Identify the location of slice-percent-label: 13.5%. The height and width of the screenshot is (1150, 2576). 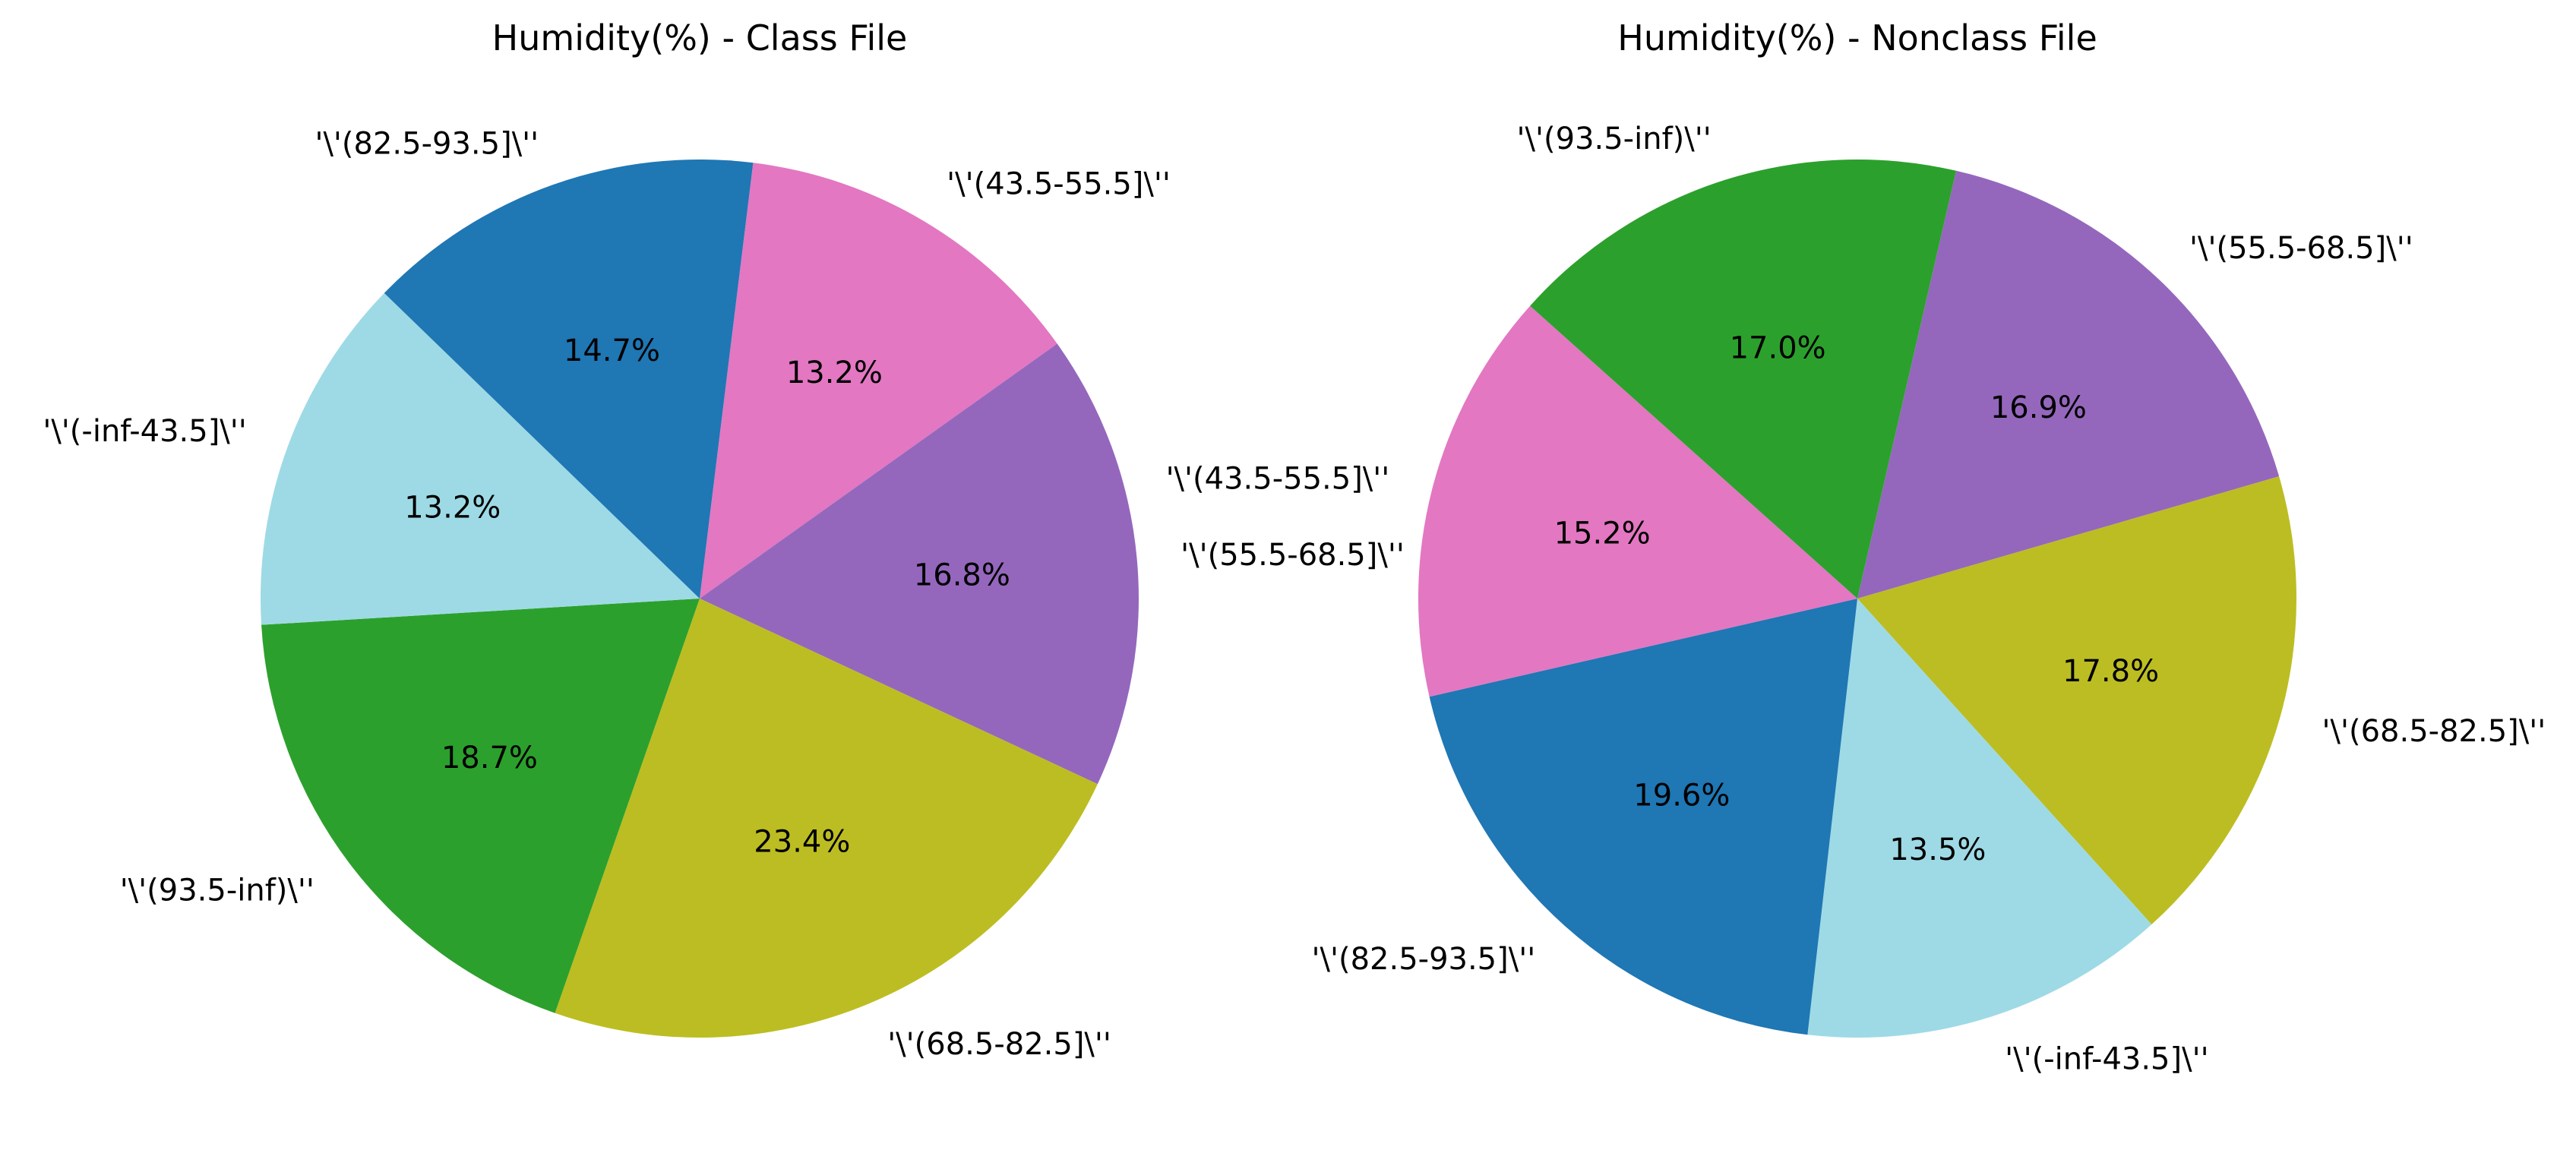
(1937, 849).